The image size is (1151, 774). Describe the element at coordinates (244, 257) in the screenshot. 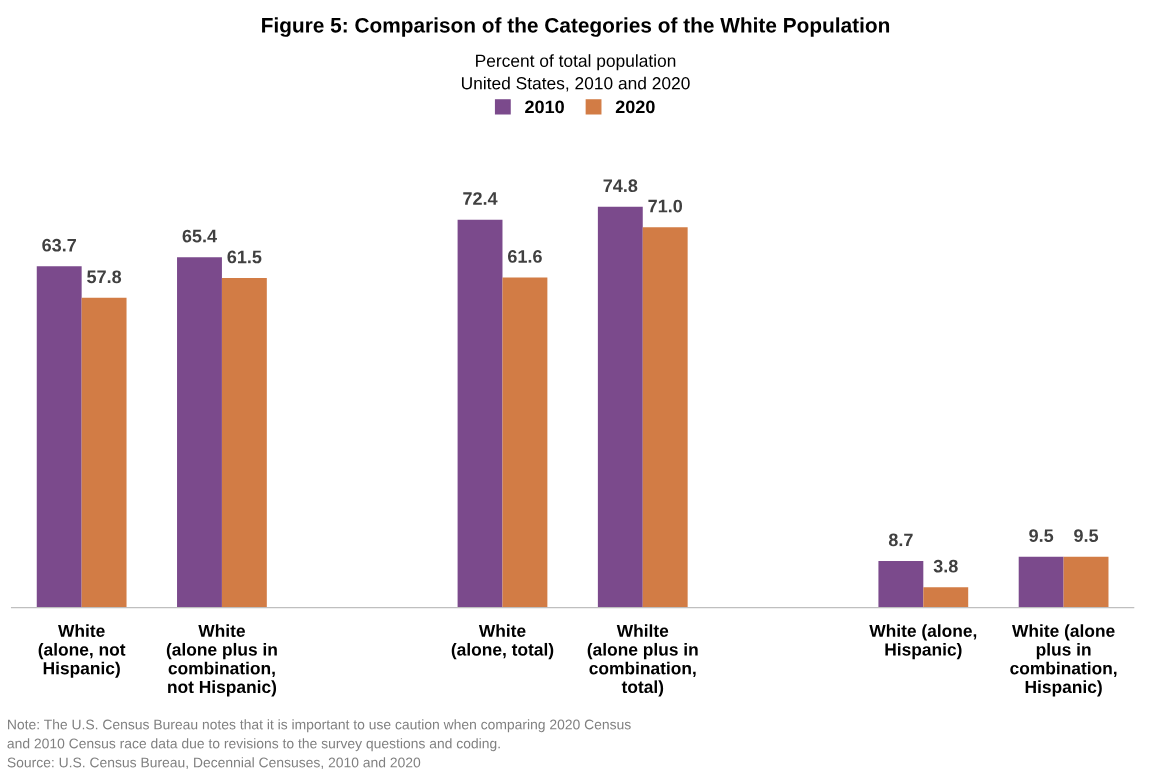

I see `data-label: 61.5` at that location.